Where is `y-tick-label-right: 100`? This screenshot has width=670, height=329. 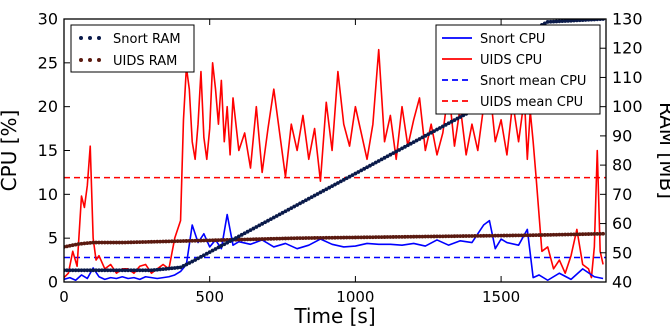 y-tick-label-right: 100 is located at coordinates (627, 106).